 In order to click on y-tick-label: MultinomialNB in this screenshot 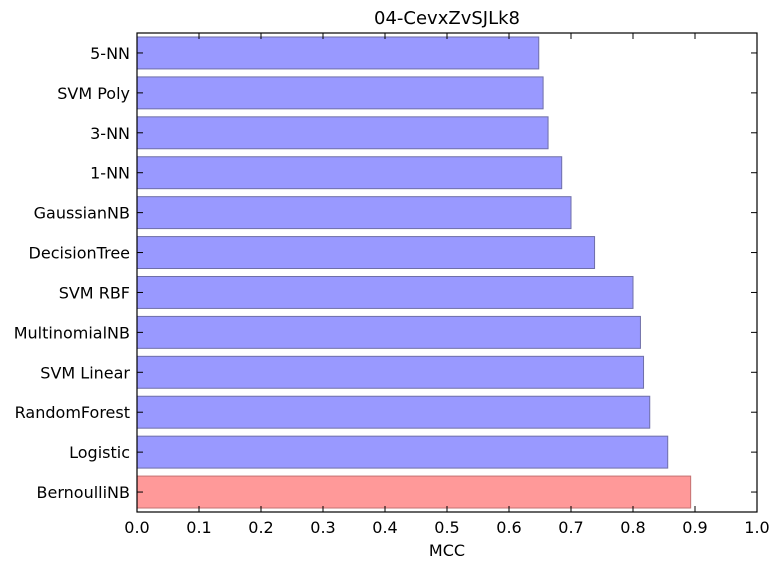, I will do `click(72, 332)`.